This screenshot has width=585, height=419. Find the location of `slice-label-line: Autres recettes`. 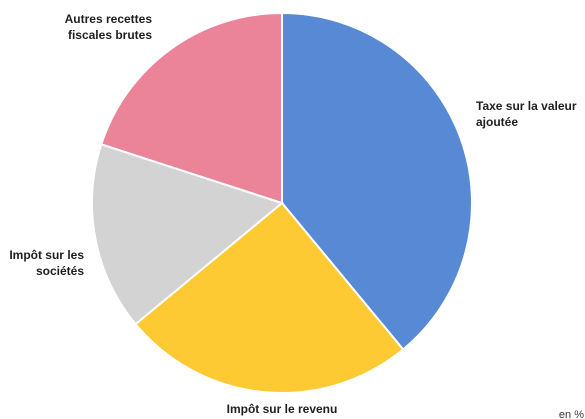

slice-label-line: Autres recettes is located at coordinates (109, 19).